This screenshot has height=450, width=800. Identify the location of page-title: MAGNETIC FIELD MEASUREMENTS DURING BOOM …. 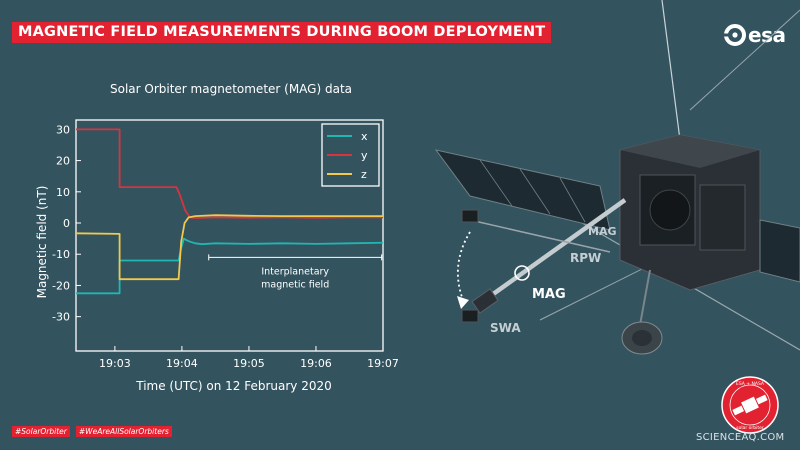
(282, 32).